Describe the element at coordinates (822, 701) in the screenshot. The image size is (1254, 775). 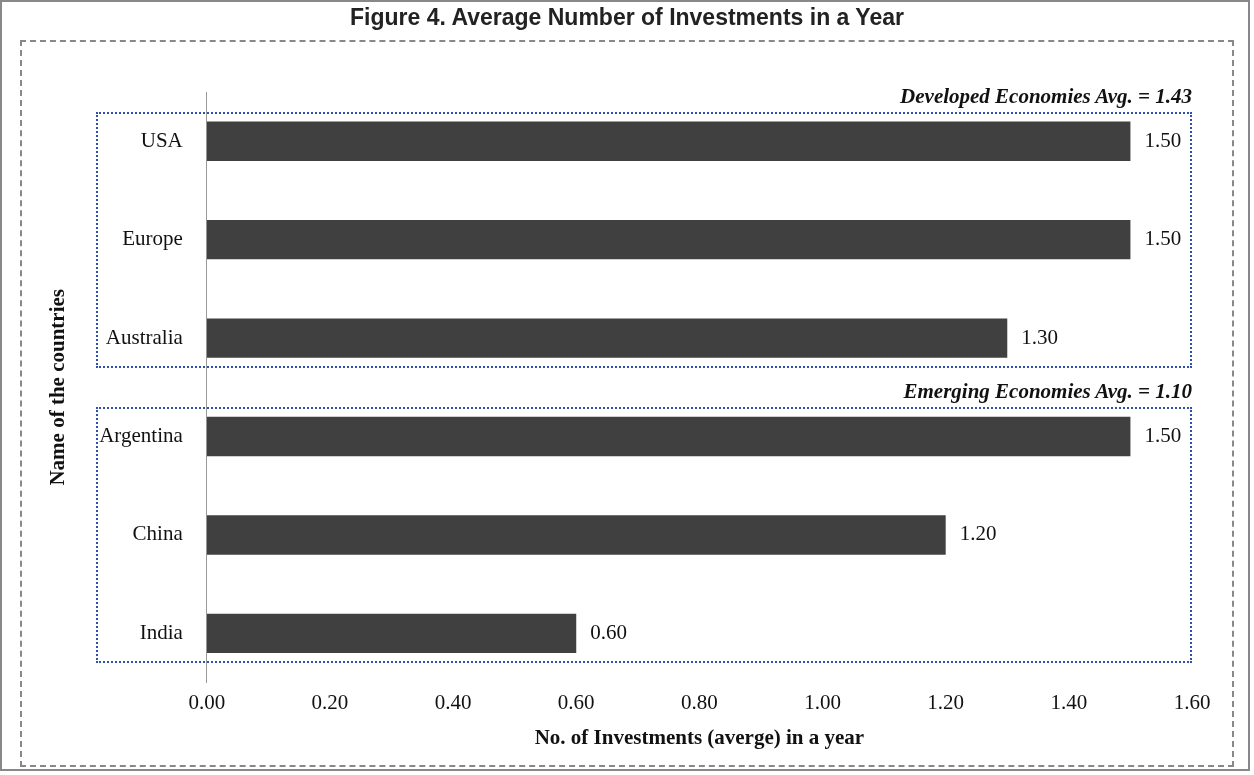
I see `x-tick-label: 1.00` at that location.